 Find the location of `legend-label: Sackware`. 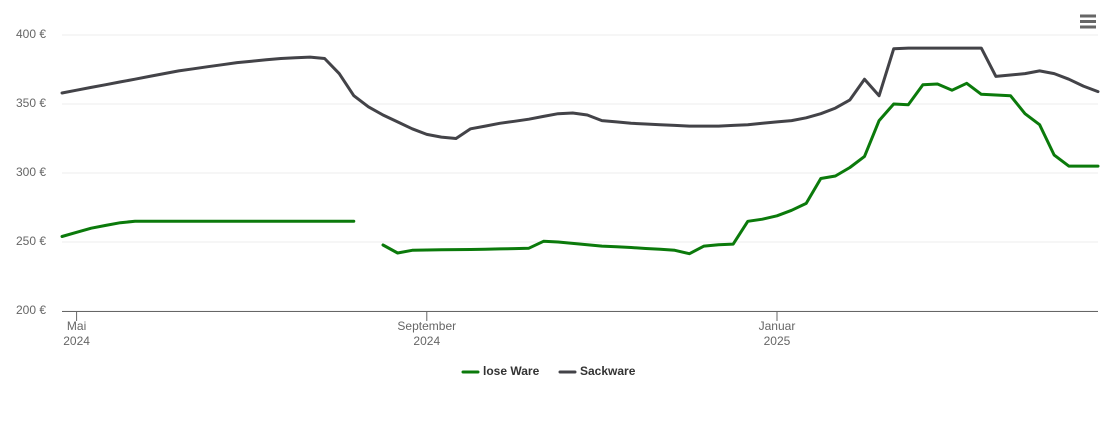

legend-label: Sackware is located at coordinates (608, 371).